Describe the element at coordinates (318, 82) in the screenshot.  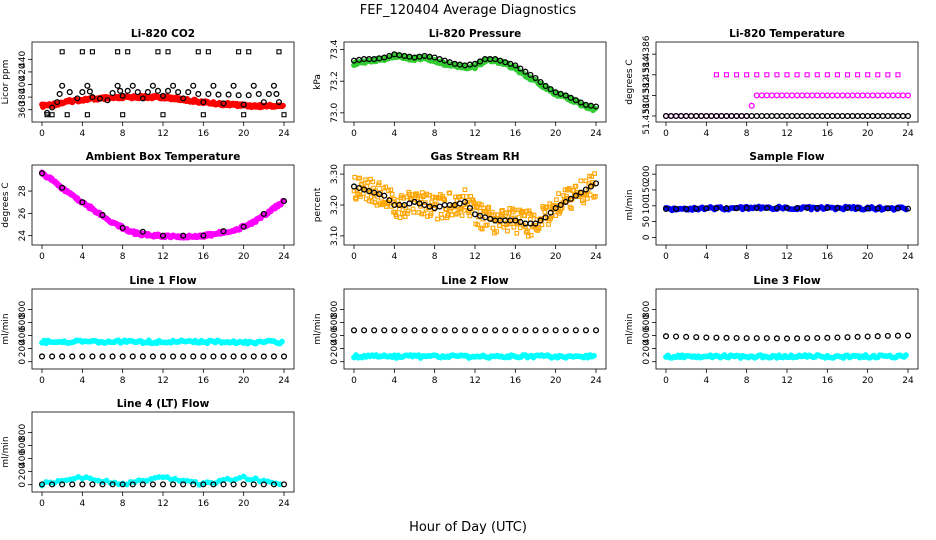
I see `panel-y-axis-label: kPa` at that location.